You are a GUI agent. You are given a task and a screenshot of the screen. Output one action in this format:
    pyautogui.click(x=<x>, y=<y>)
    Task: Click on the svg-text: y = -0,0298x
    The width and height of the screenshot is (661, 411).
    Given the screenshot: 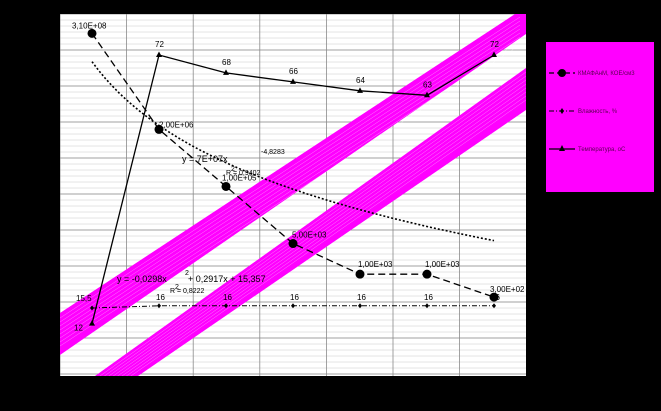 What is the action you would take?
    pyautogui.click(x=142, y=279)
    